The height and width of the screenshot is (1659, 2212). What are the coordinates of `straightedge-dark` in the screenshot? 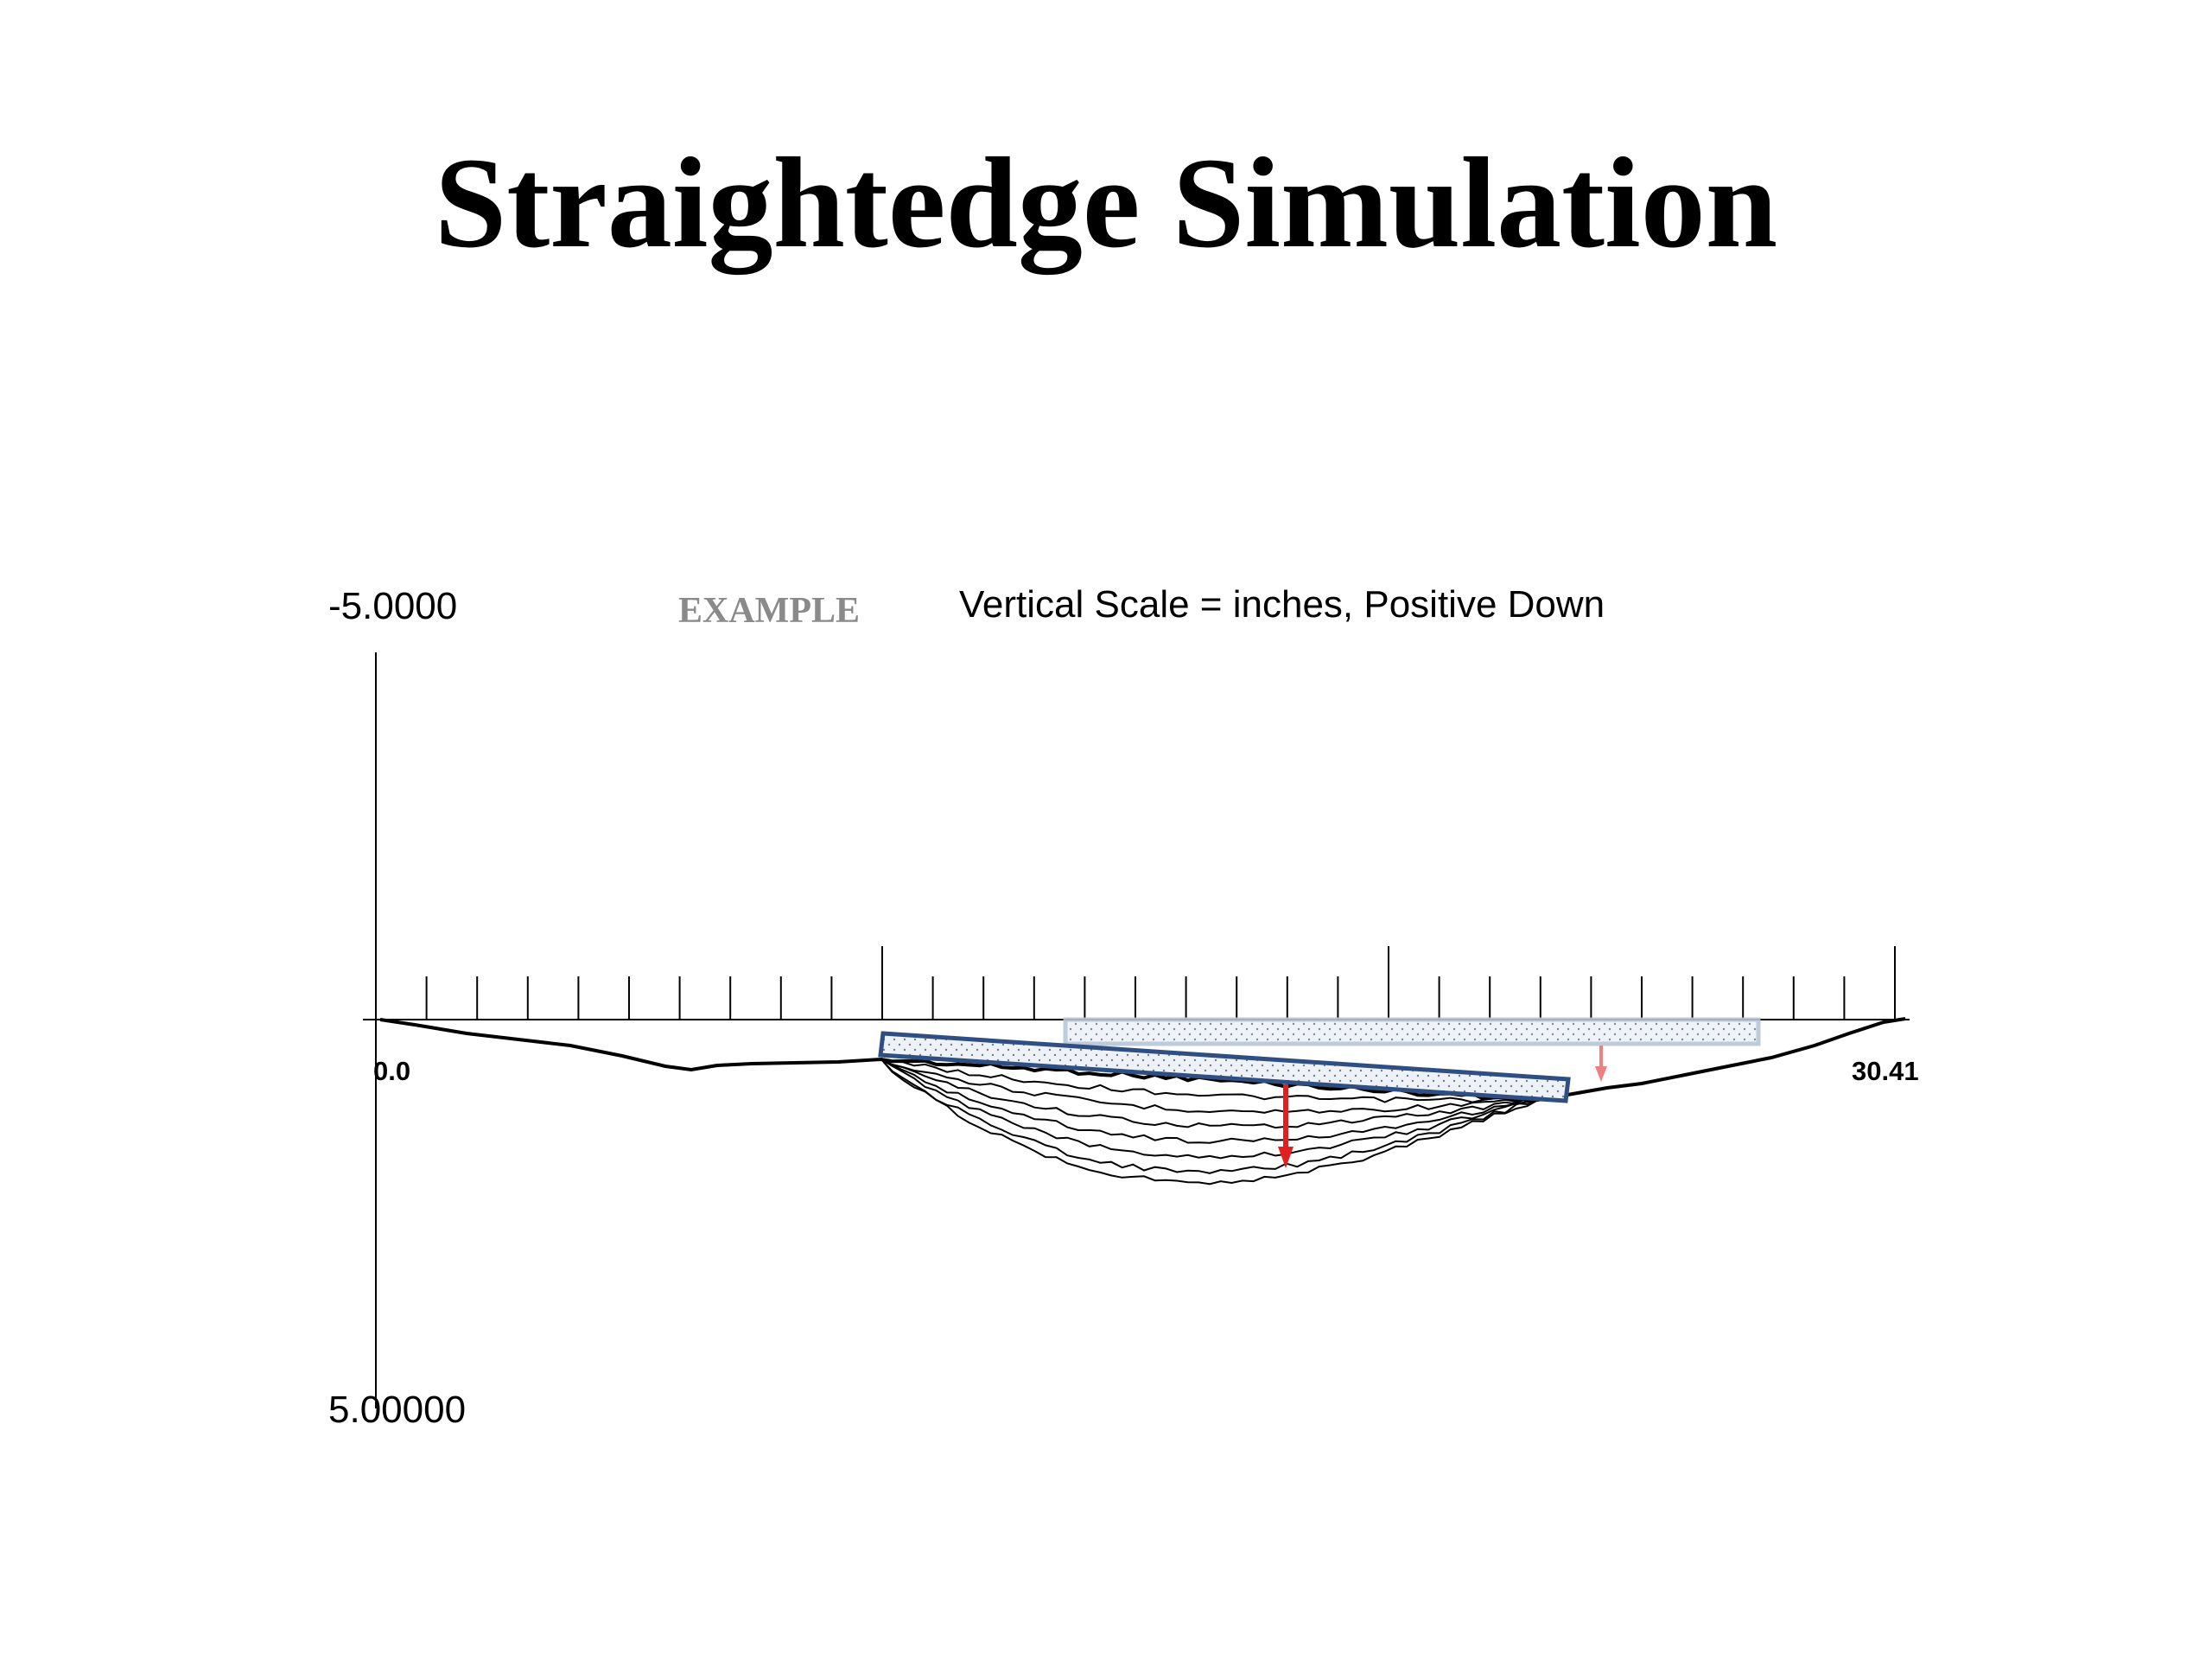 It's located at (1224, 1067).